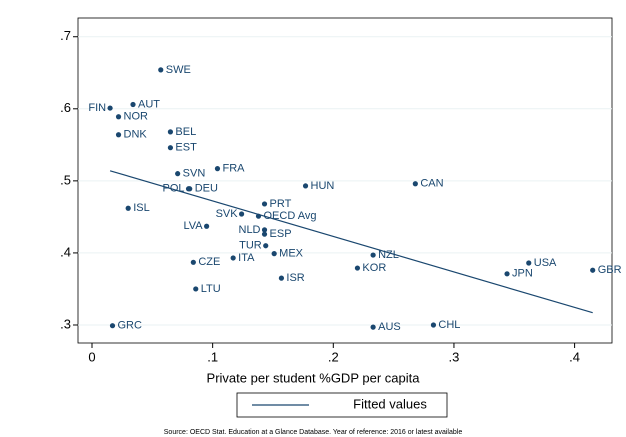 The image size is (626, 437). What do you see at coordinates (454, 356) in the screenshot?
I see `x-tick-label: .3` at bounding box center [454, 356].